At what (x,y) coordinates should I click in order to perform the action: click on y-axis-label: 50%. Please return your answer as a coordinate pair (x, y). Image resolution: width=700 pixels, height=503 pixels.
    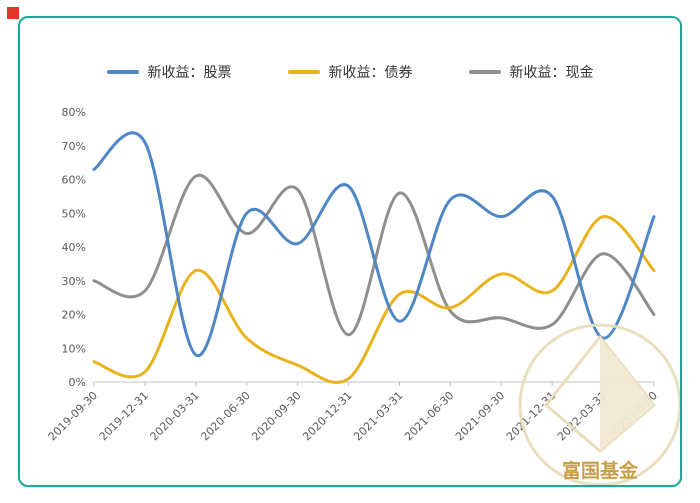
    Looking at the image, I should click on (74, 213).